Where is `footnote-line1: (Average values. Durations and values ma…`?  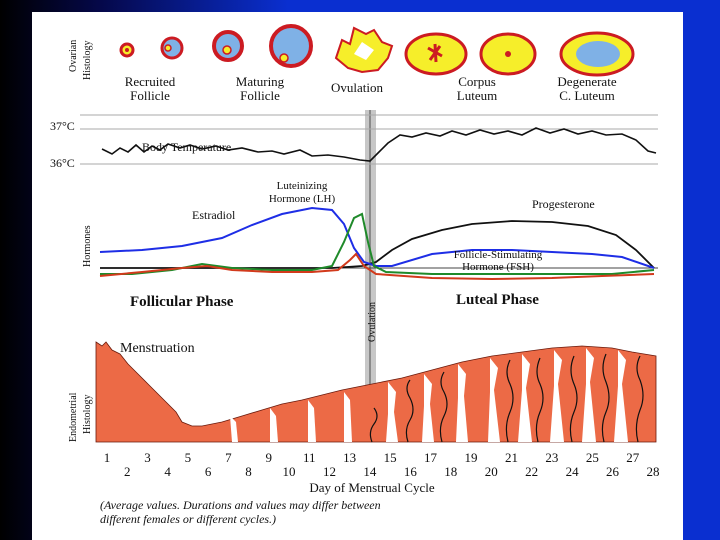
footnote-line1: (Average values. Durations and values ma… is located at coordinates (240, 505).